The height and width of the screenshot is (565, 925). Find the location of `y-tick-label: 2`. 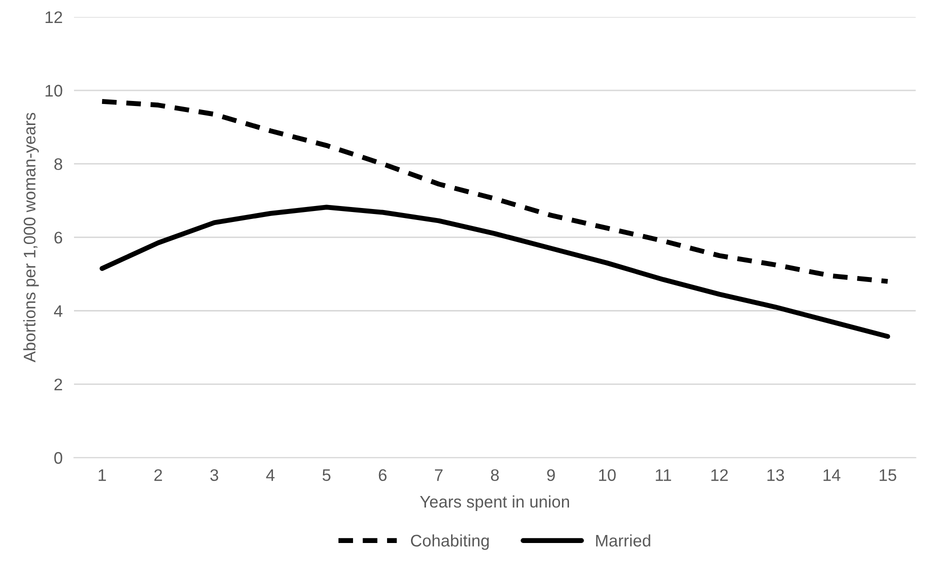

y-tick-label: 2 is located at coordinates (58, 384).